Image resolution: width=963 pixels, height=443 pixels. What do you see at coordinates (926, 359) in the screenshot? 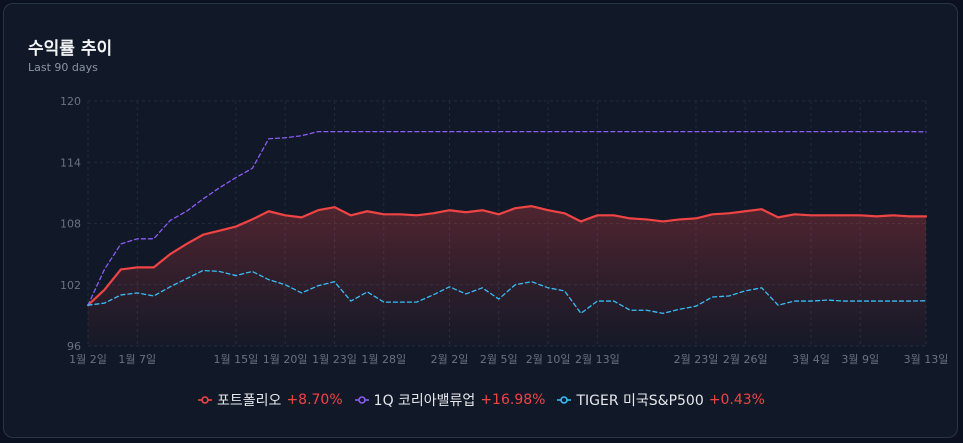
I see `x-tick-label: 3월 13일` at bounding box center [926, 359].